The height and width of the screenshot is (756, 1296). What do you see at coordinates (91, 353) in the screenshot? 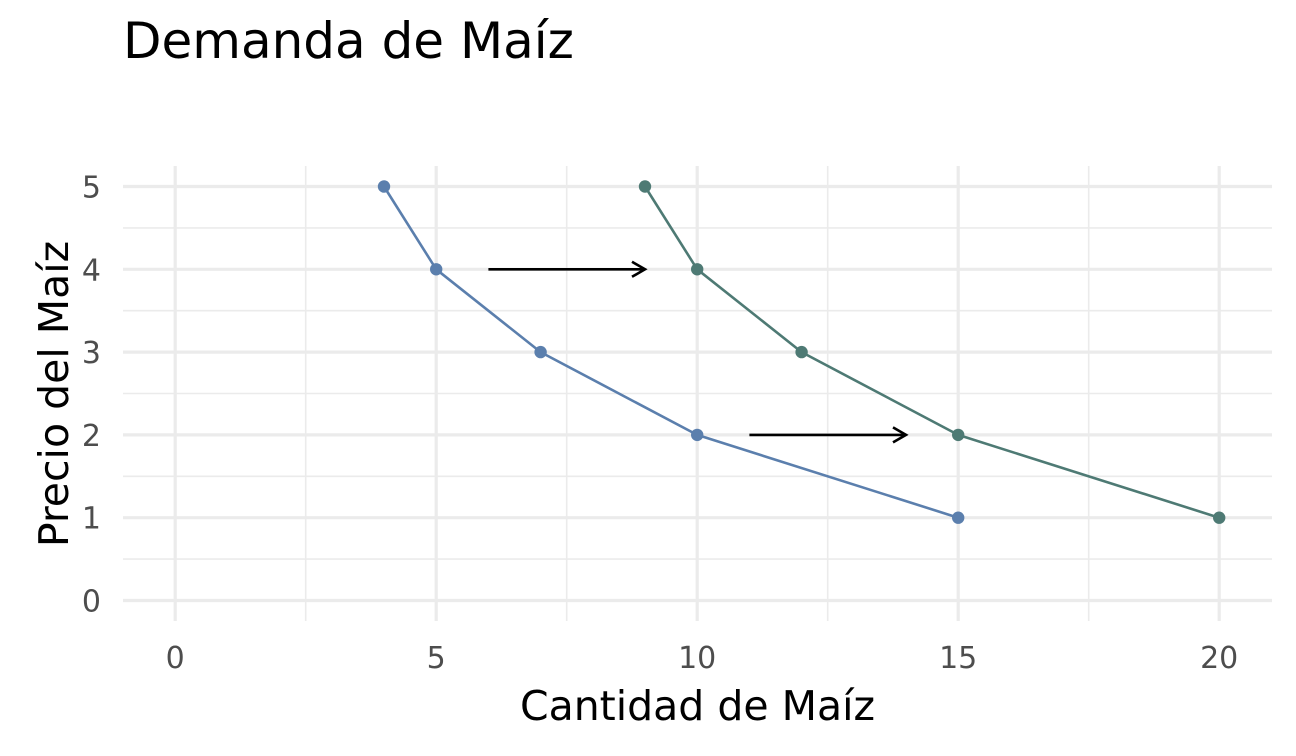
I see `y-tick-label: 3` at bounding box center [91, 353].